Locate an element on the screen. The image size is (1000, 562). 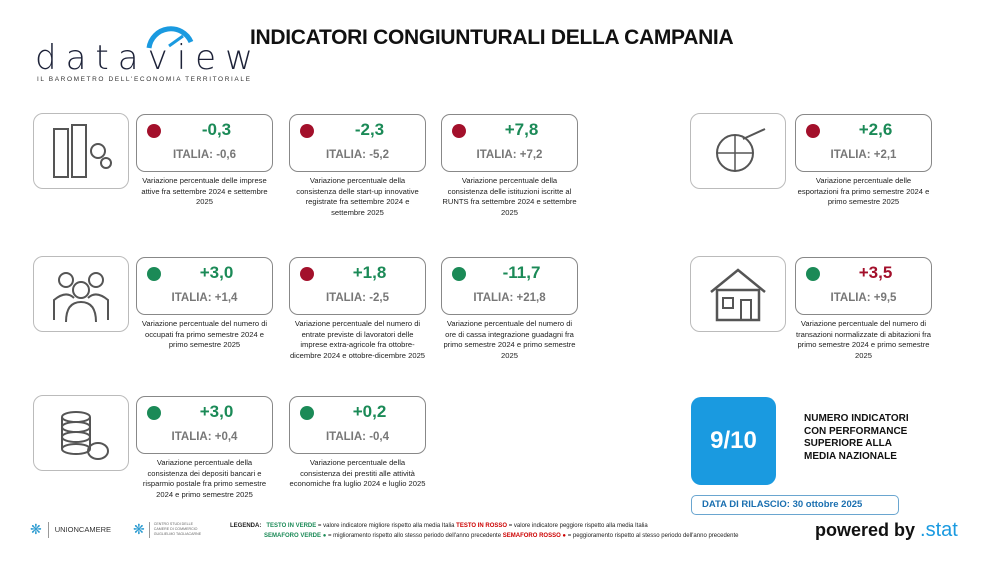
indicator-card: +3,0 ITALIA: +1,4 is located at coordinates (204, 286).